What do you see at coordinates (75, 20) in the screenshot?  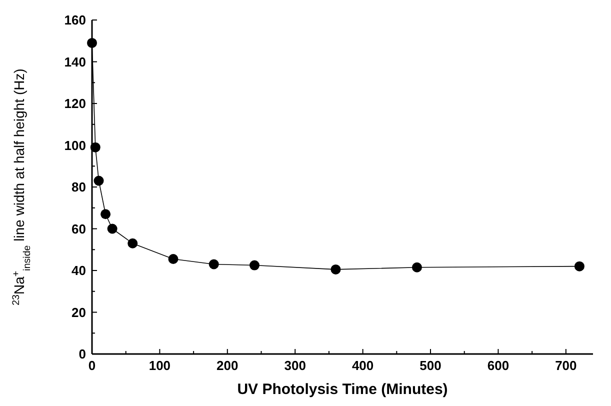 I see `y-tick-label: 160` at bounding box center [75, 20].